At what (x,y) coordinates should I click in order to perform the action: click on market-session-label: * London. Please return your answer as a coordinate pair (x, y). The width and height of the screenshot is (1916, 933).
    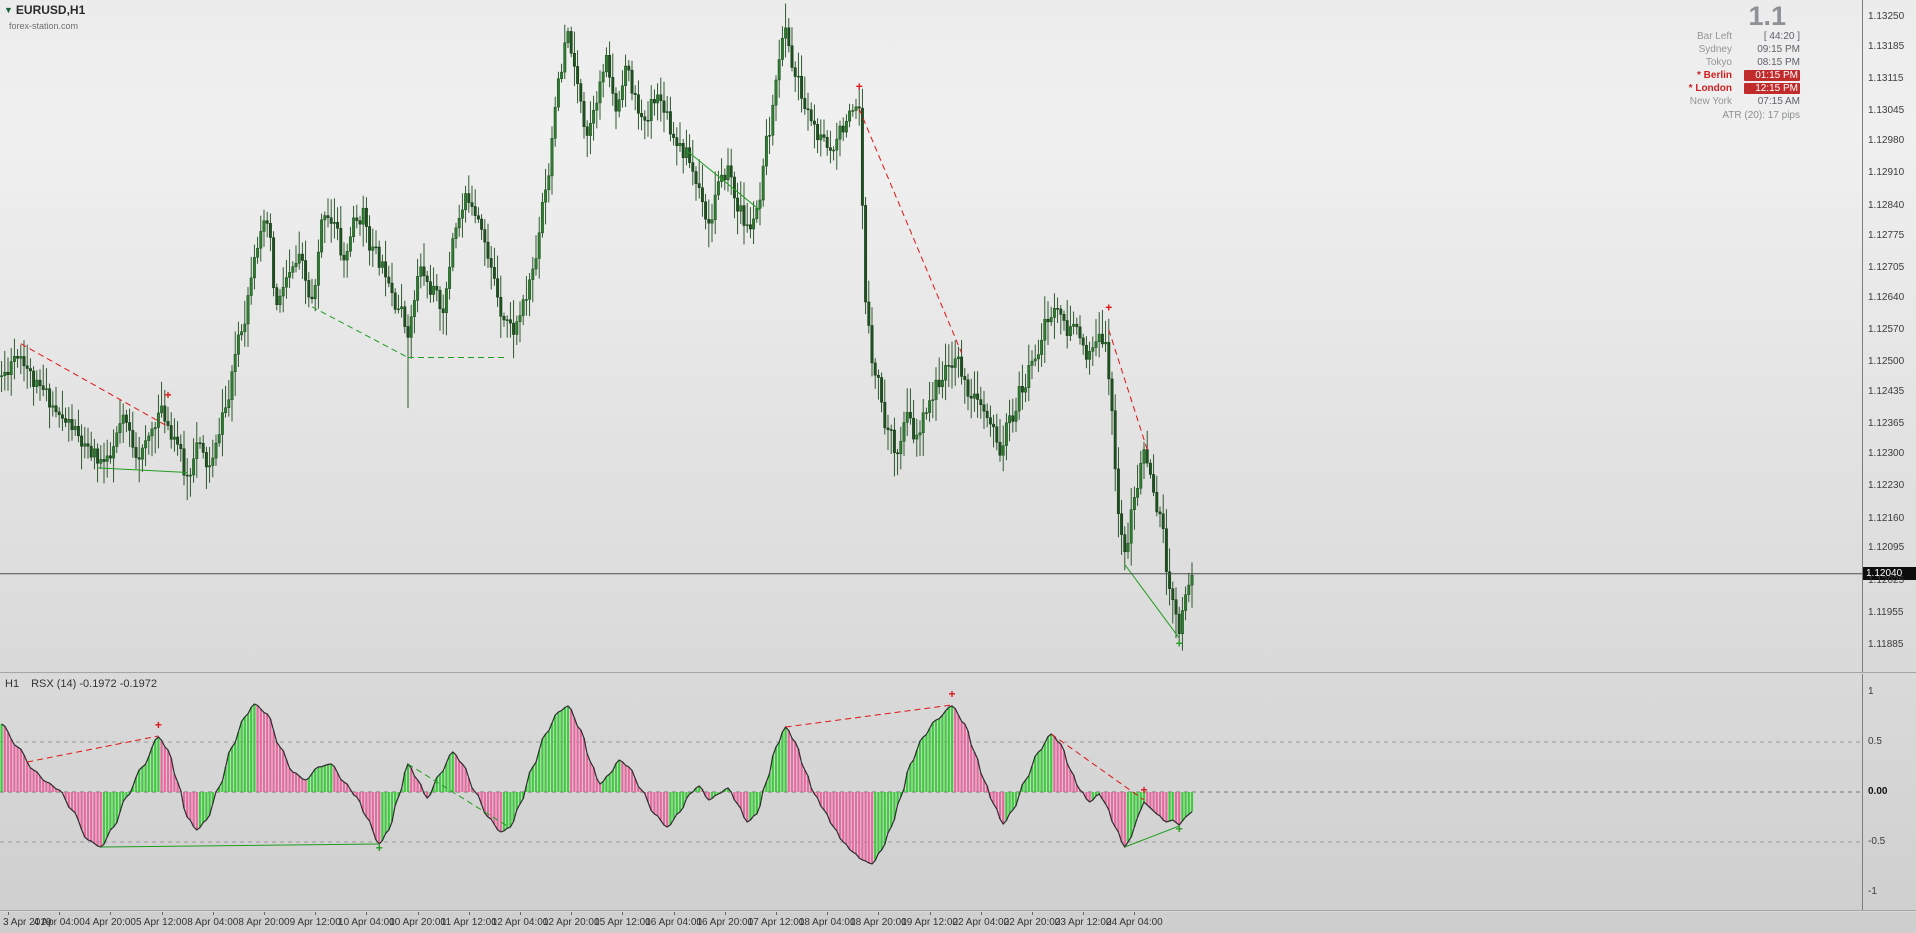
    Looking at the image, I should click on (1710, 88).